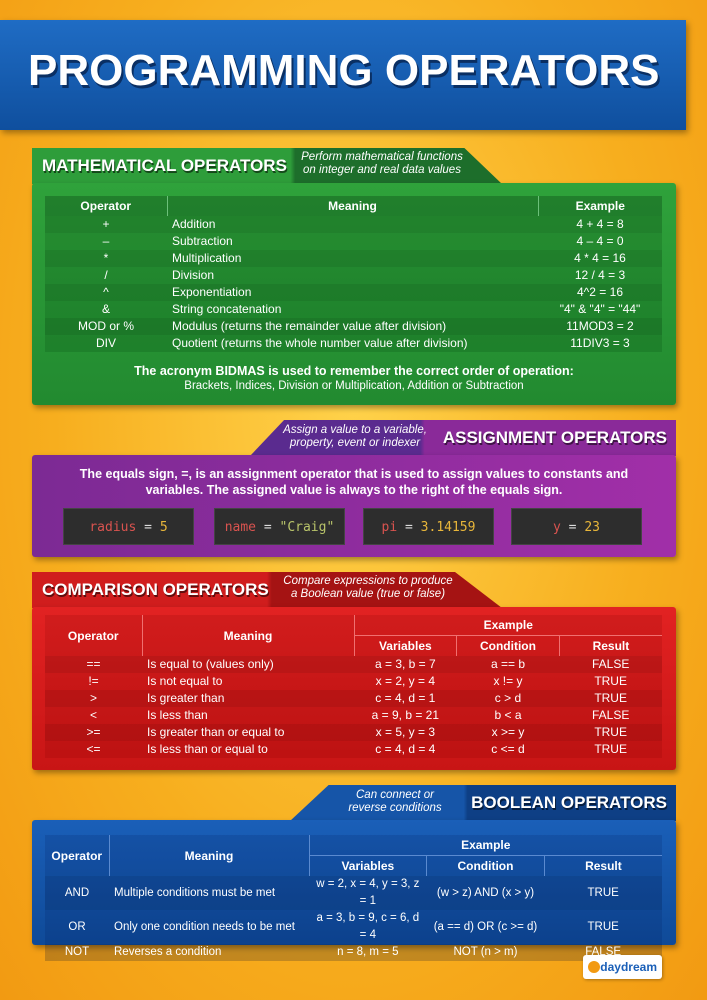 The image size is (707, 1000). What do you see at coordinates (485, 952) in the screenshot?
I see `condition-cell: NOT (n > m)` at bounding box center [485, 952].